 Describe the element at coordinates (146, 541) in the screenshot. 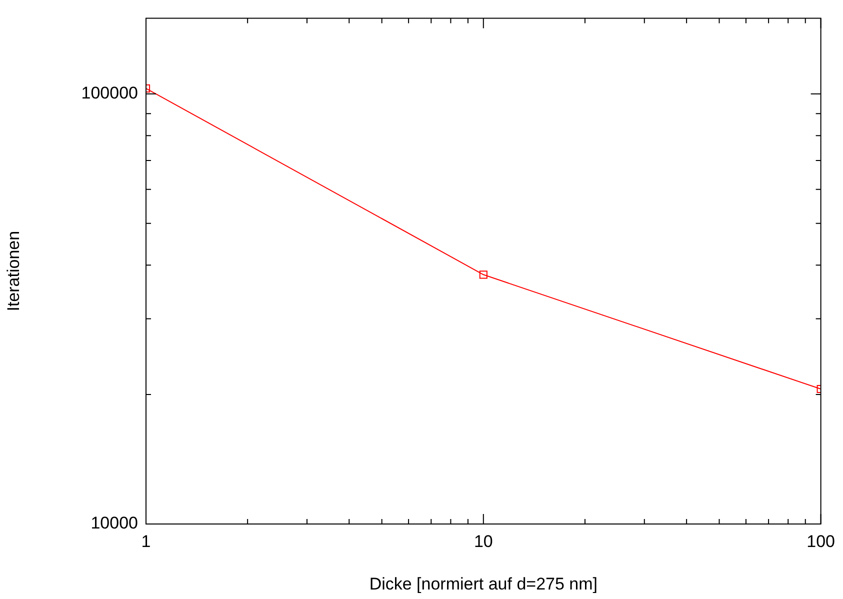

I see `x-tick-label: 1` at that location.